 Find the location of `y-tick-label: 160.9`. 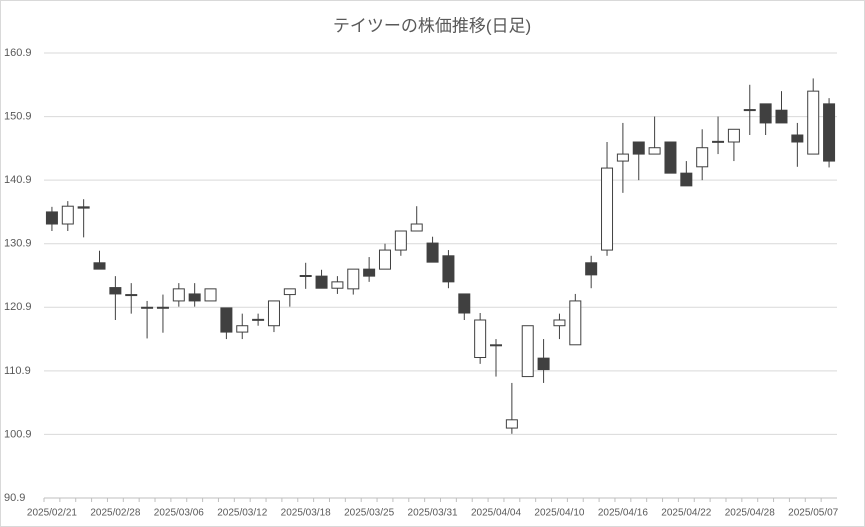

y-tick-label: 160.9 is located at coordinates (18, 53).